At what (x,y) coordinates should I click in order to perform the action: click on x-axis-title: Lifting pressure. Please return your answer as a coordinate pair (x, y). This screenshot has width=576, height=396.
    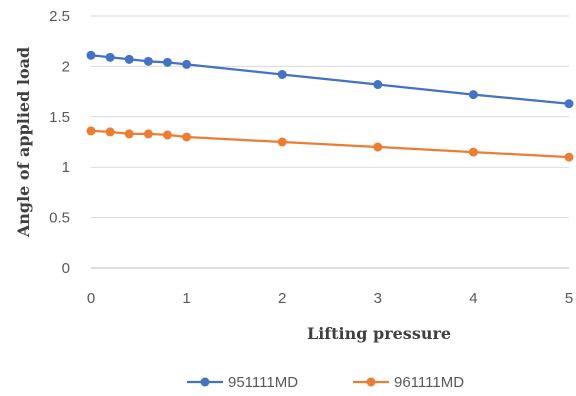
    Looking at the image, I should click on (379, 333).